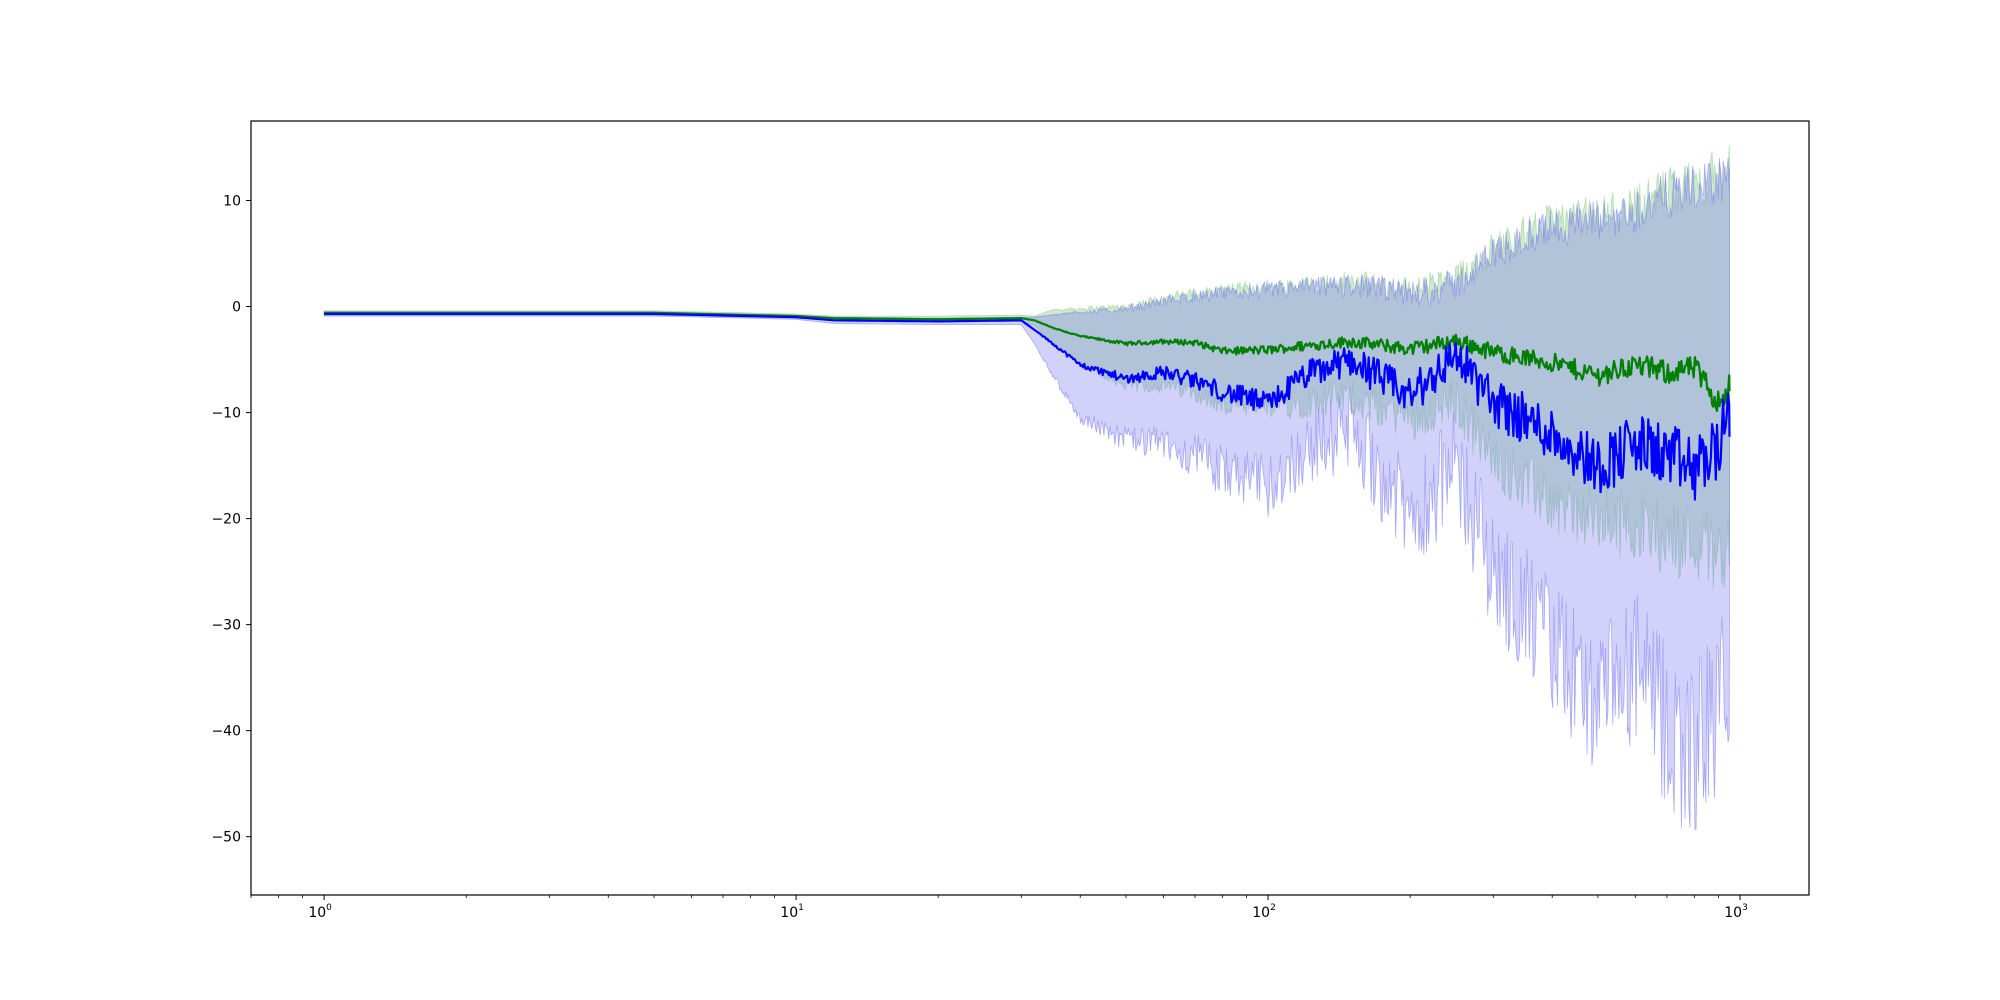  What do you see at coordinates (226, 838) in the screenshot?
I see `y-tick-label: −50` at bounding box center [226, 838].